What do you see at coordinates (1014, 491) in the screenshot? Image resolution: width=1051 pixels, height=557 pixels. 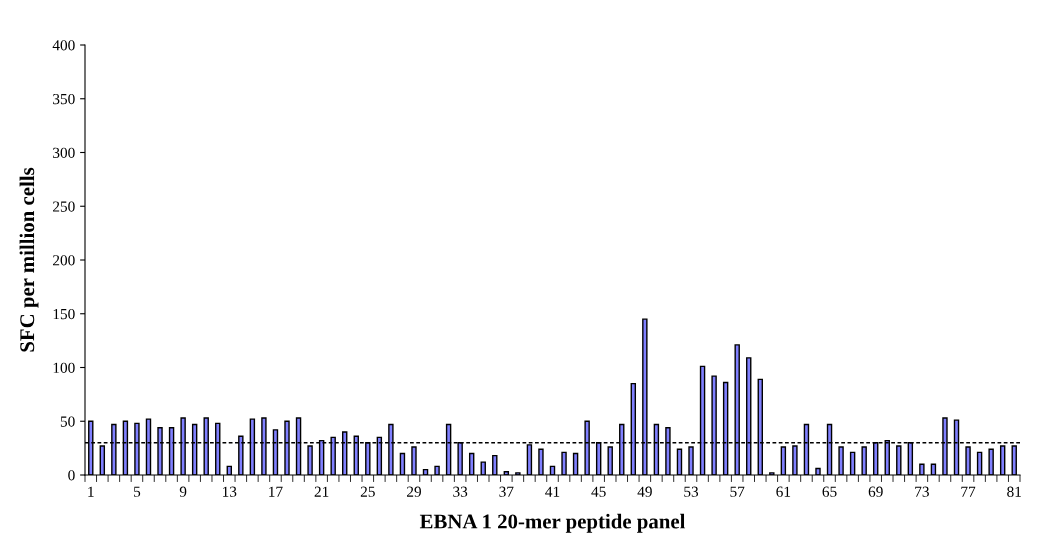 I see `x-tick-label: 81` at bounding box center [1014, 491].